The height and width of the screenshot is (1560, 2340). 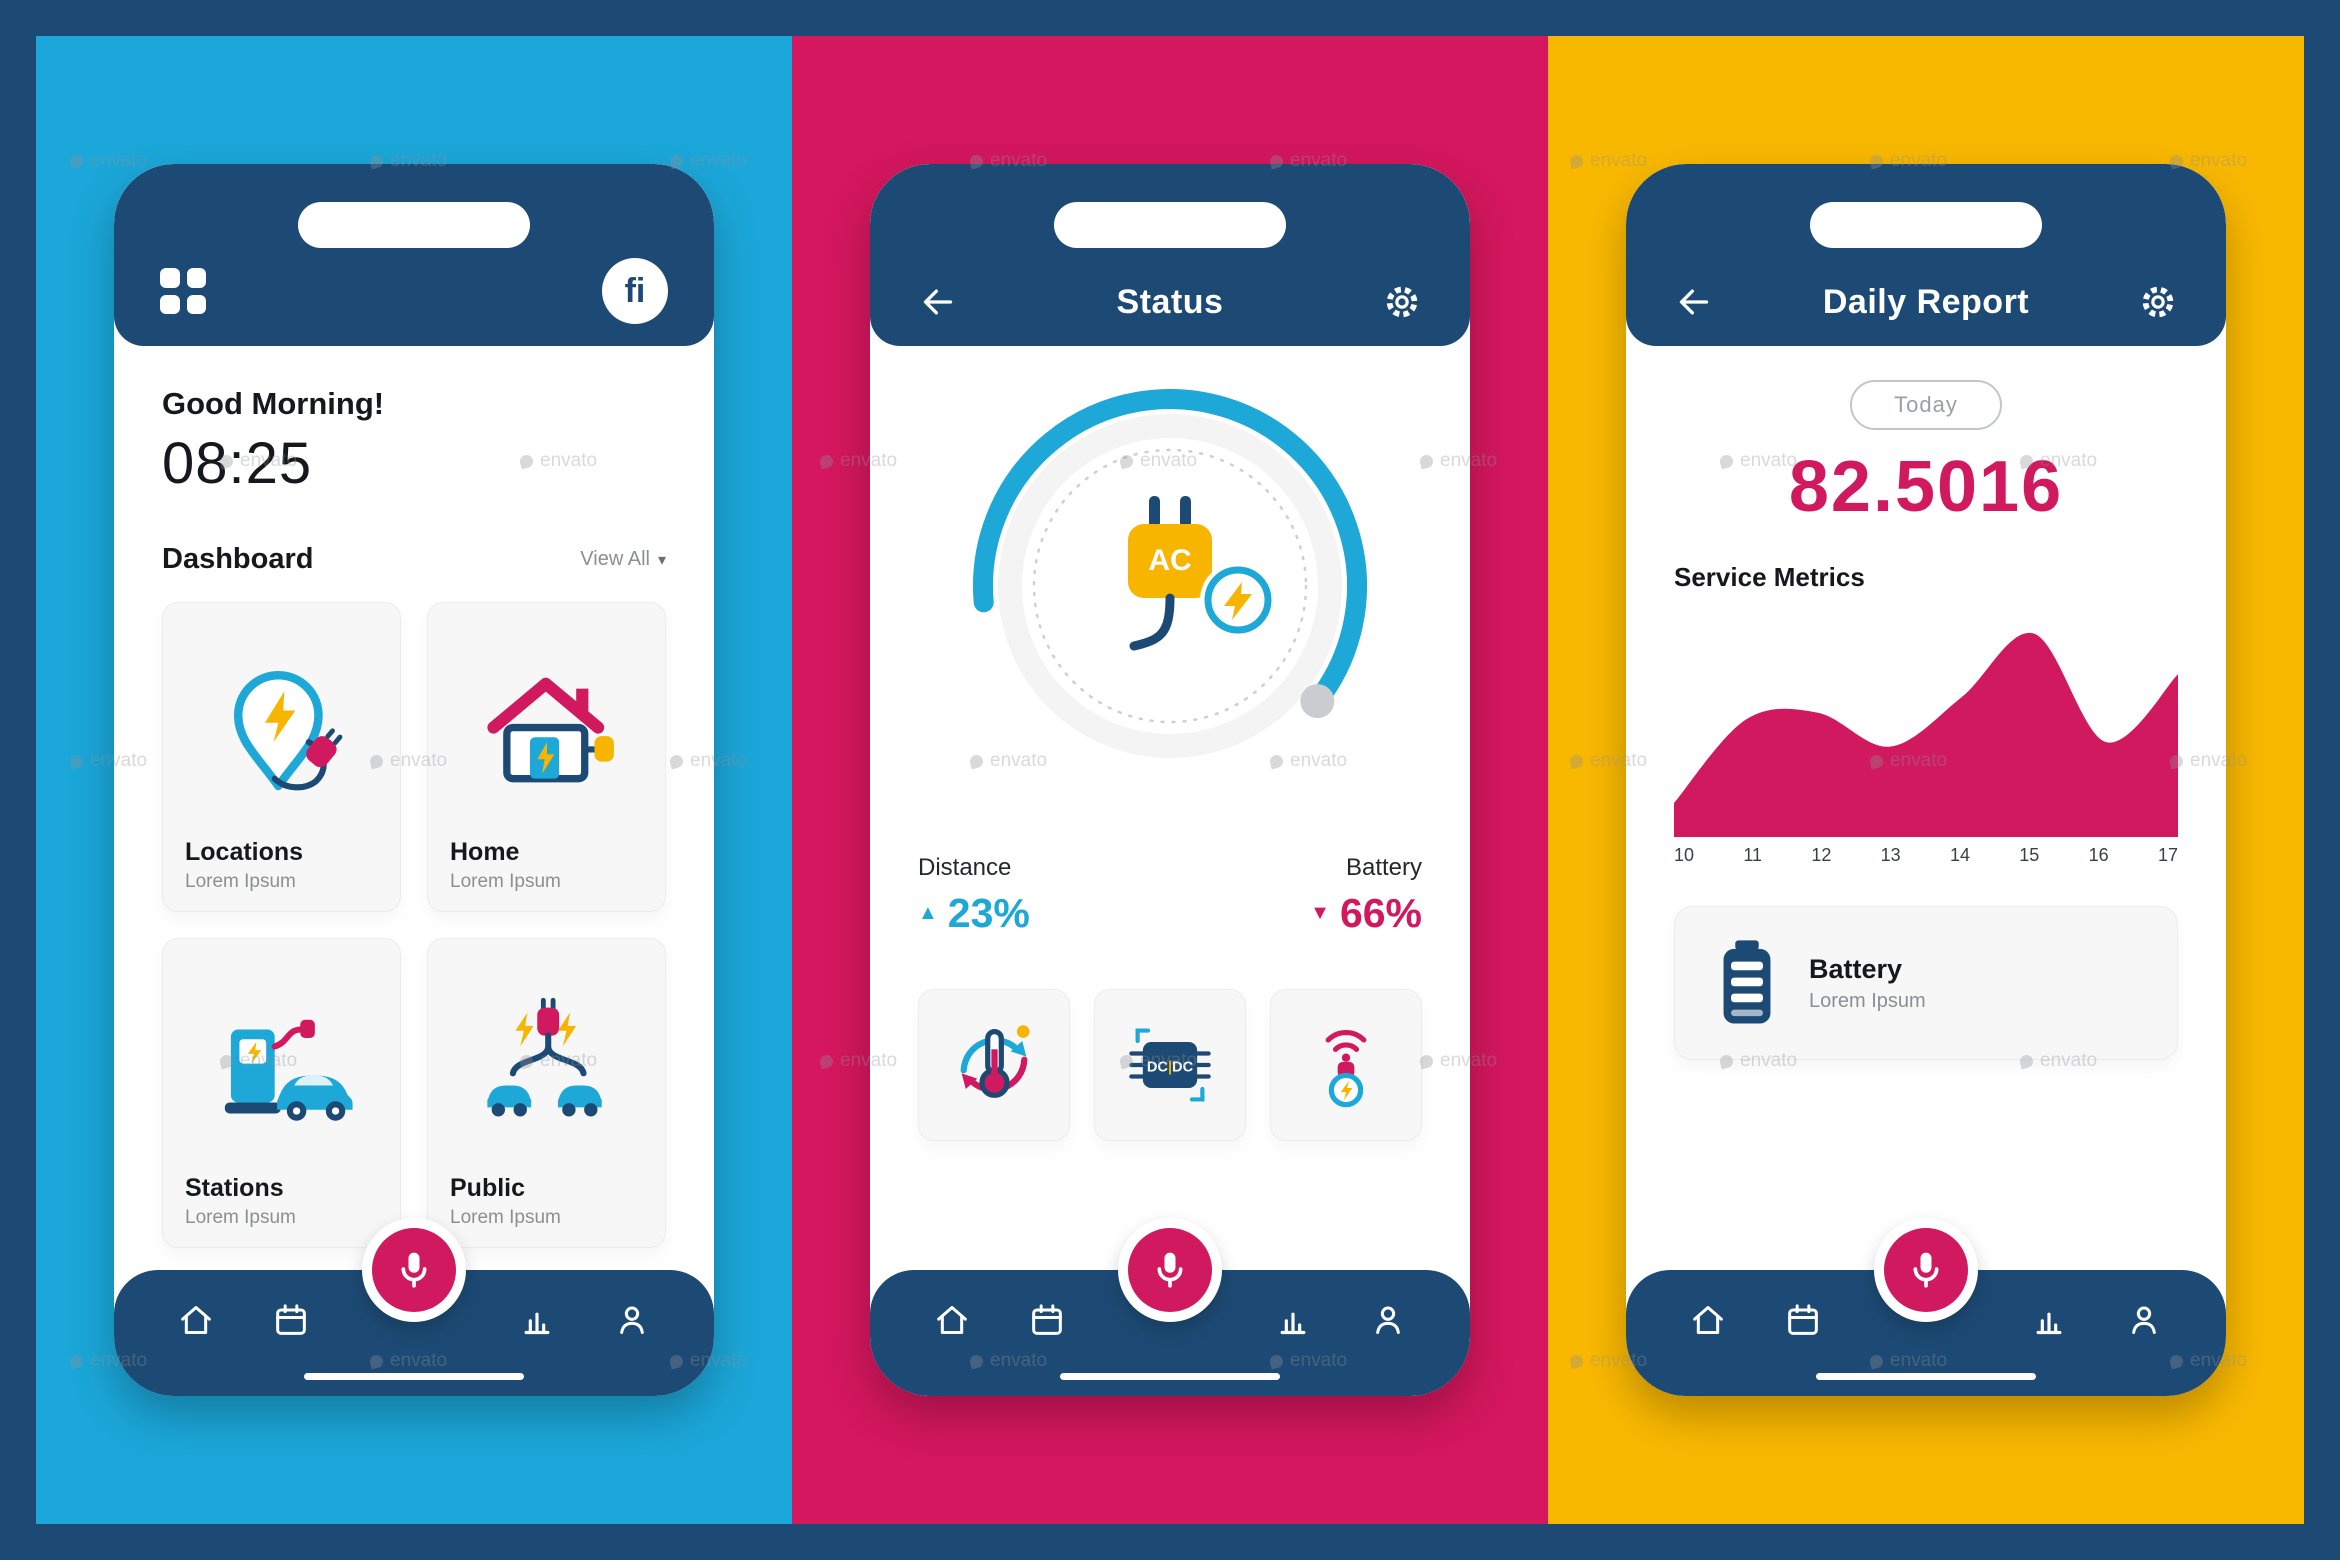 What do you see at coordinates (2029, 855) in the screenshot?
I see `x-tick-label: 15` at bounding box center [2029, 855].